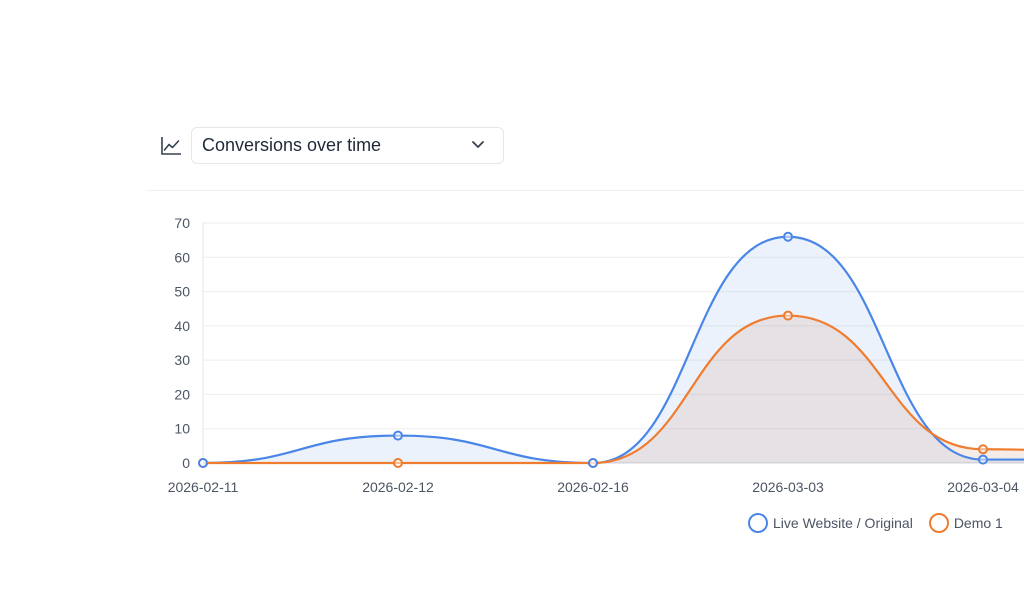  What do you see at coordinates (182, 257) in the screenshot?
I see `y-tick-label: 60` at bounding box center [182, 257].